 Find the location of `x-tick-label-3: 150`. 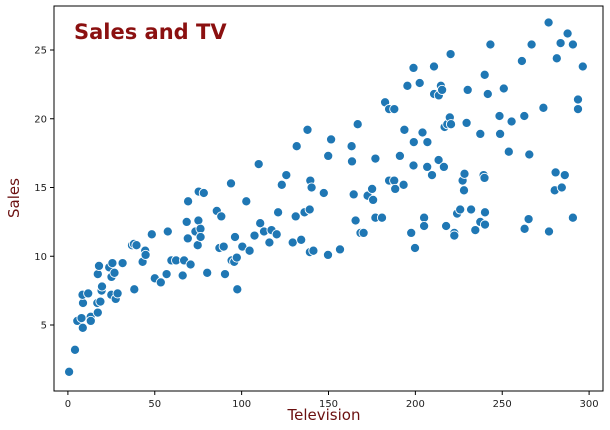

x-tick-label-3: 150 is located at coordinates (328, 404).